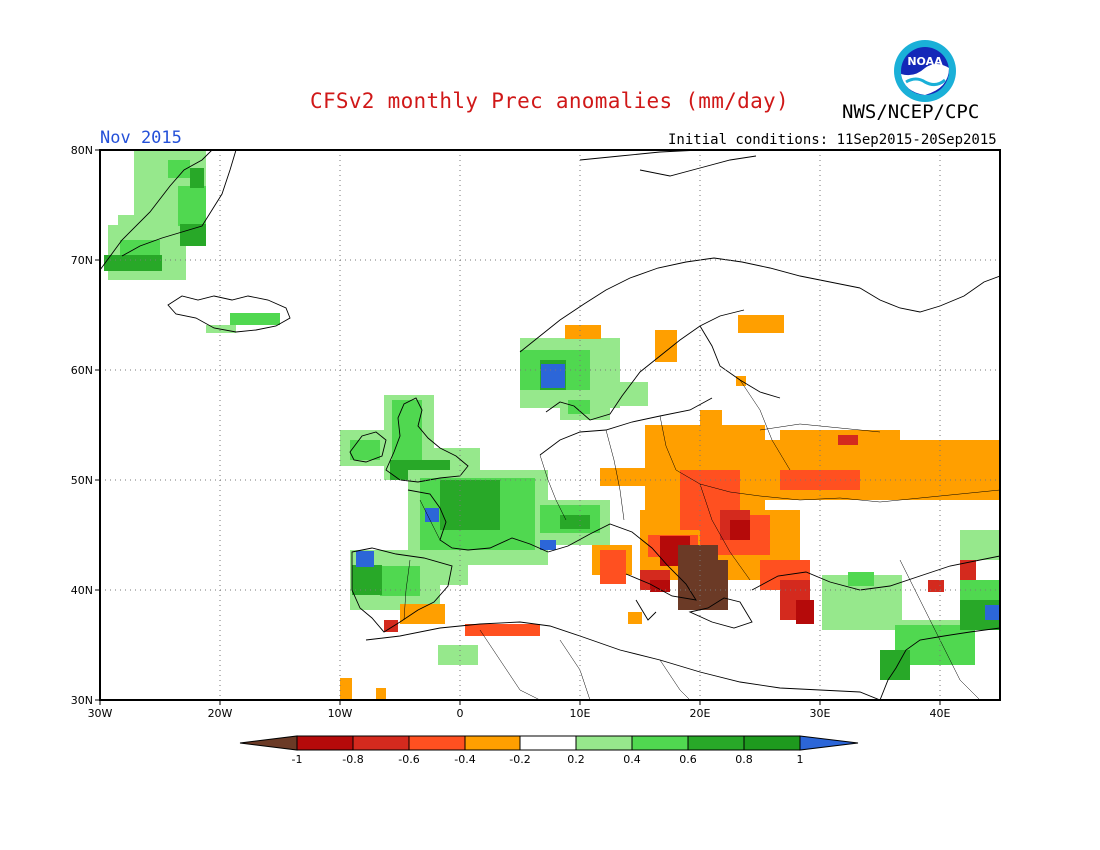  I want to click on colorbar-label: 0.4, so click(632, 759).